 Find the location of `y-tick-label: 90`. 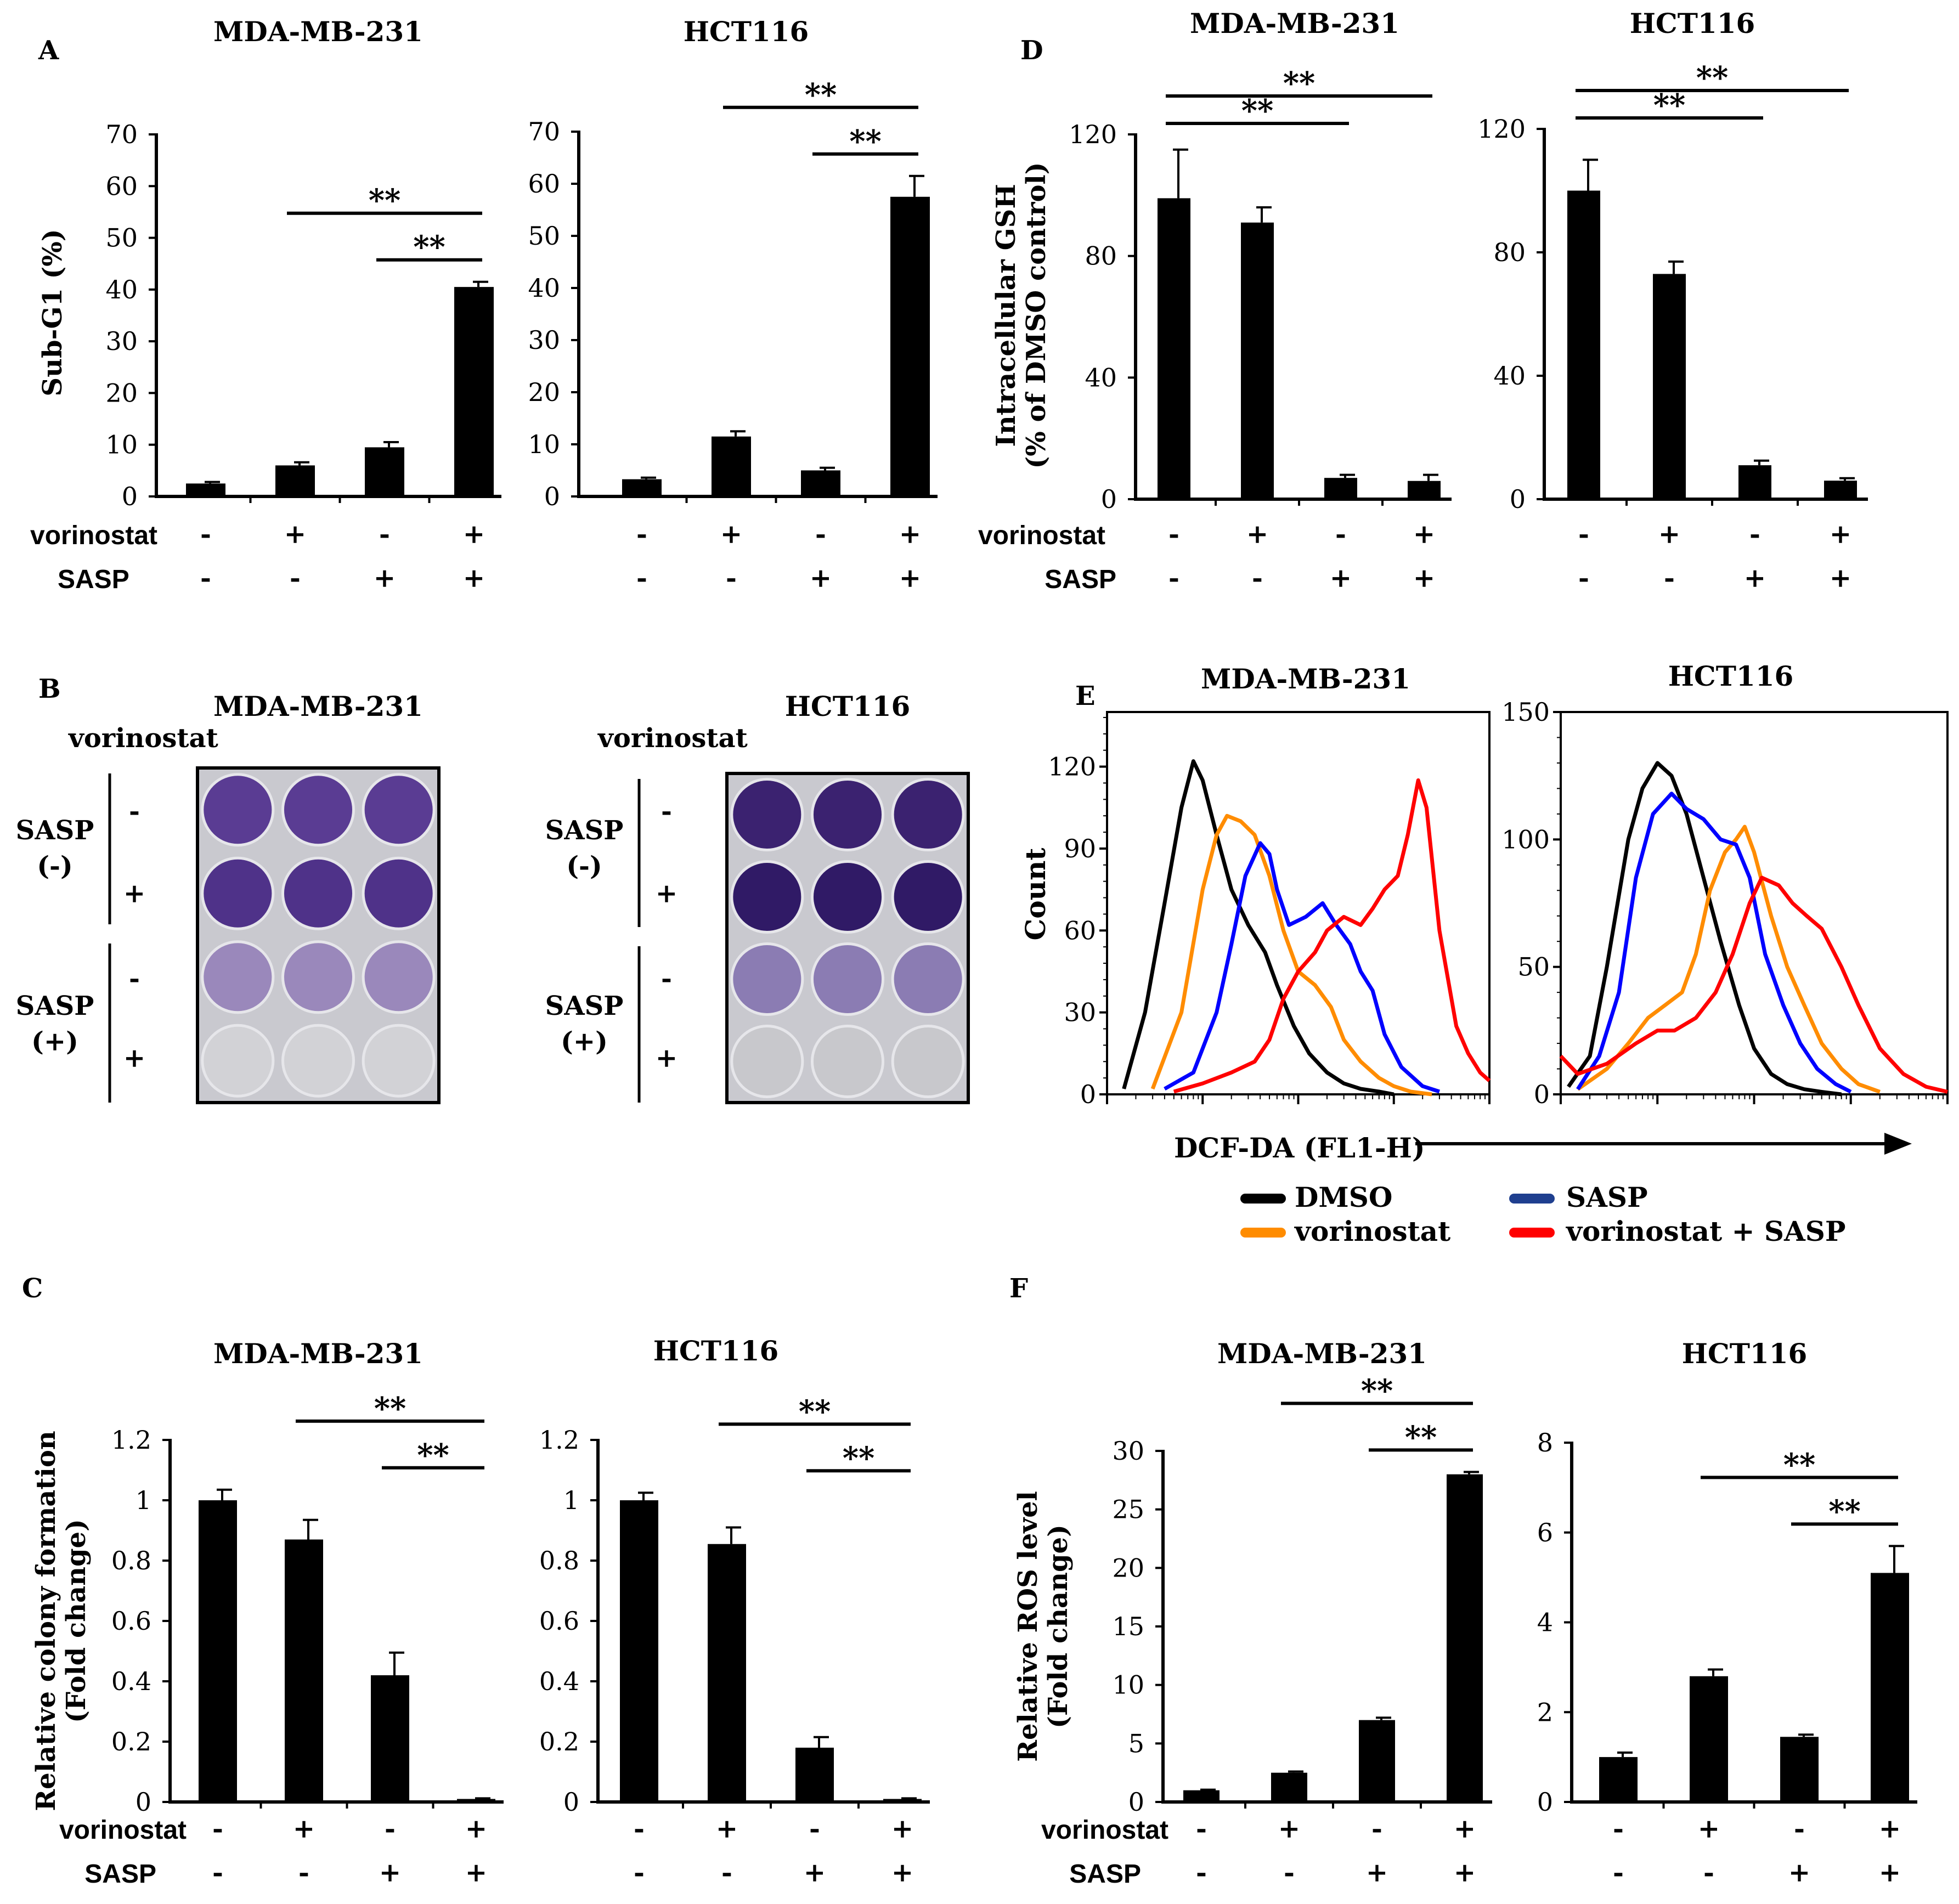

y-tick-label: 90 is located at coordinates (1080, 848).